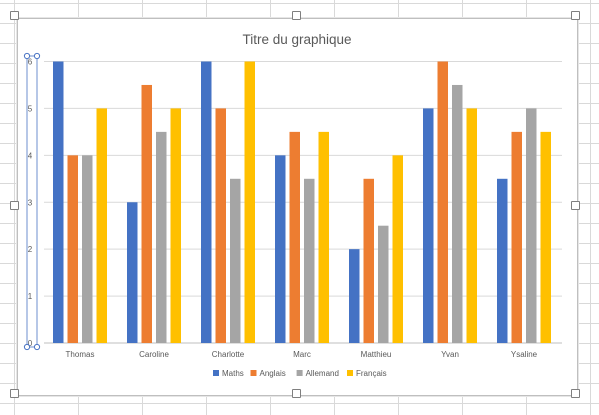 This screenshot has width=599, height=415. What do you see at coordinates (517, 237) in the screenshot?
I see `bar-anglais-ysaline` at bounding box center [517, 237].